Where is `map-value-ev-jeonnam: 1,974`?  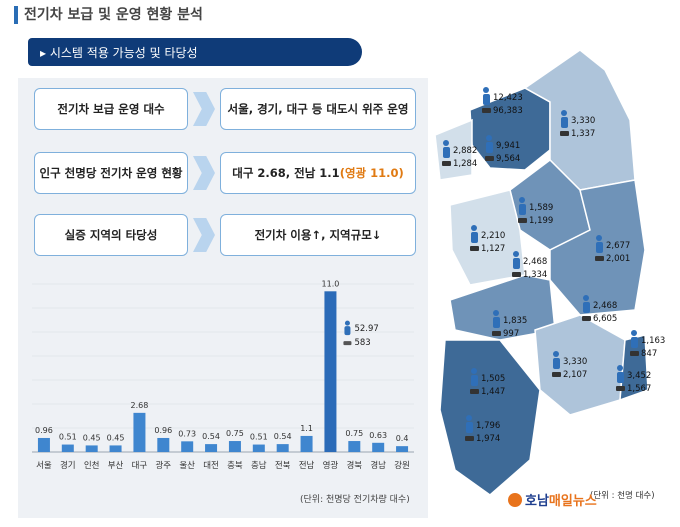 map-value-ev-jeonnam: 1,974 is located at coordinates (488, 439).